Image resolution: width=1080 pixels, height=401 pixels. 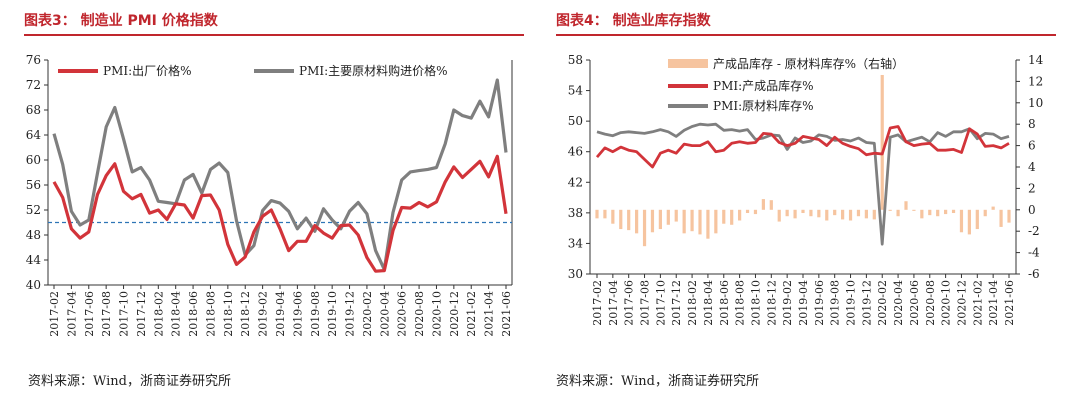 I want to click on right-chart-left-y-tick-label: 30, so click(x=575, y=274).